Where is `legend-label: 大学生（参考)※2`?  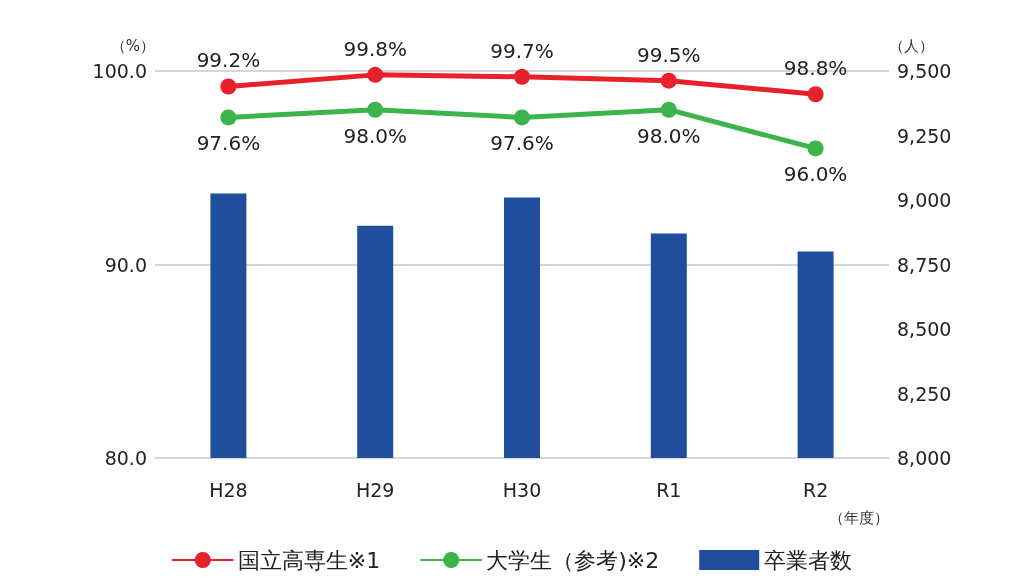
legend-label: 大学生（参考)※2 is located at coordinates (573, 560).